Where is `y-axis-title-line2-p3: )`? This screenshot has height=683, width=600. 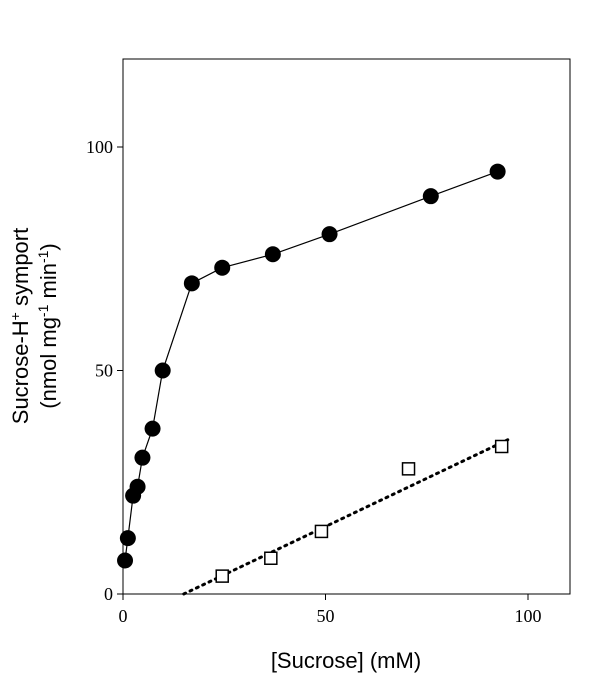
y-axis-title-line2-p3: ) is located at coordinates (48, 246).